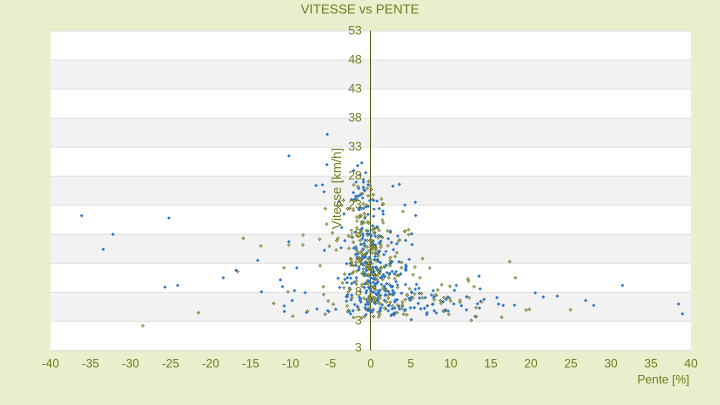 The image size is (720, 405). What do you see at coordinates (355, 117) in the screenshot?
I see `svg-text: 38` at bounding box center [355, 117].